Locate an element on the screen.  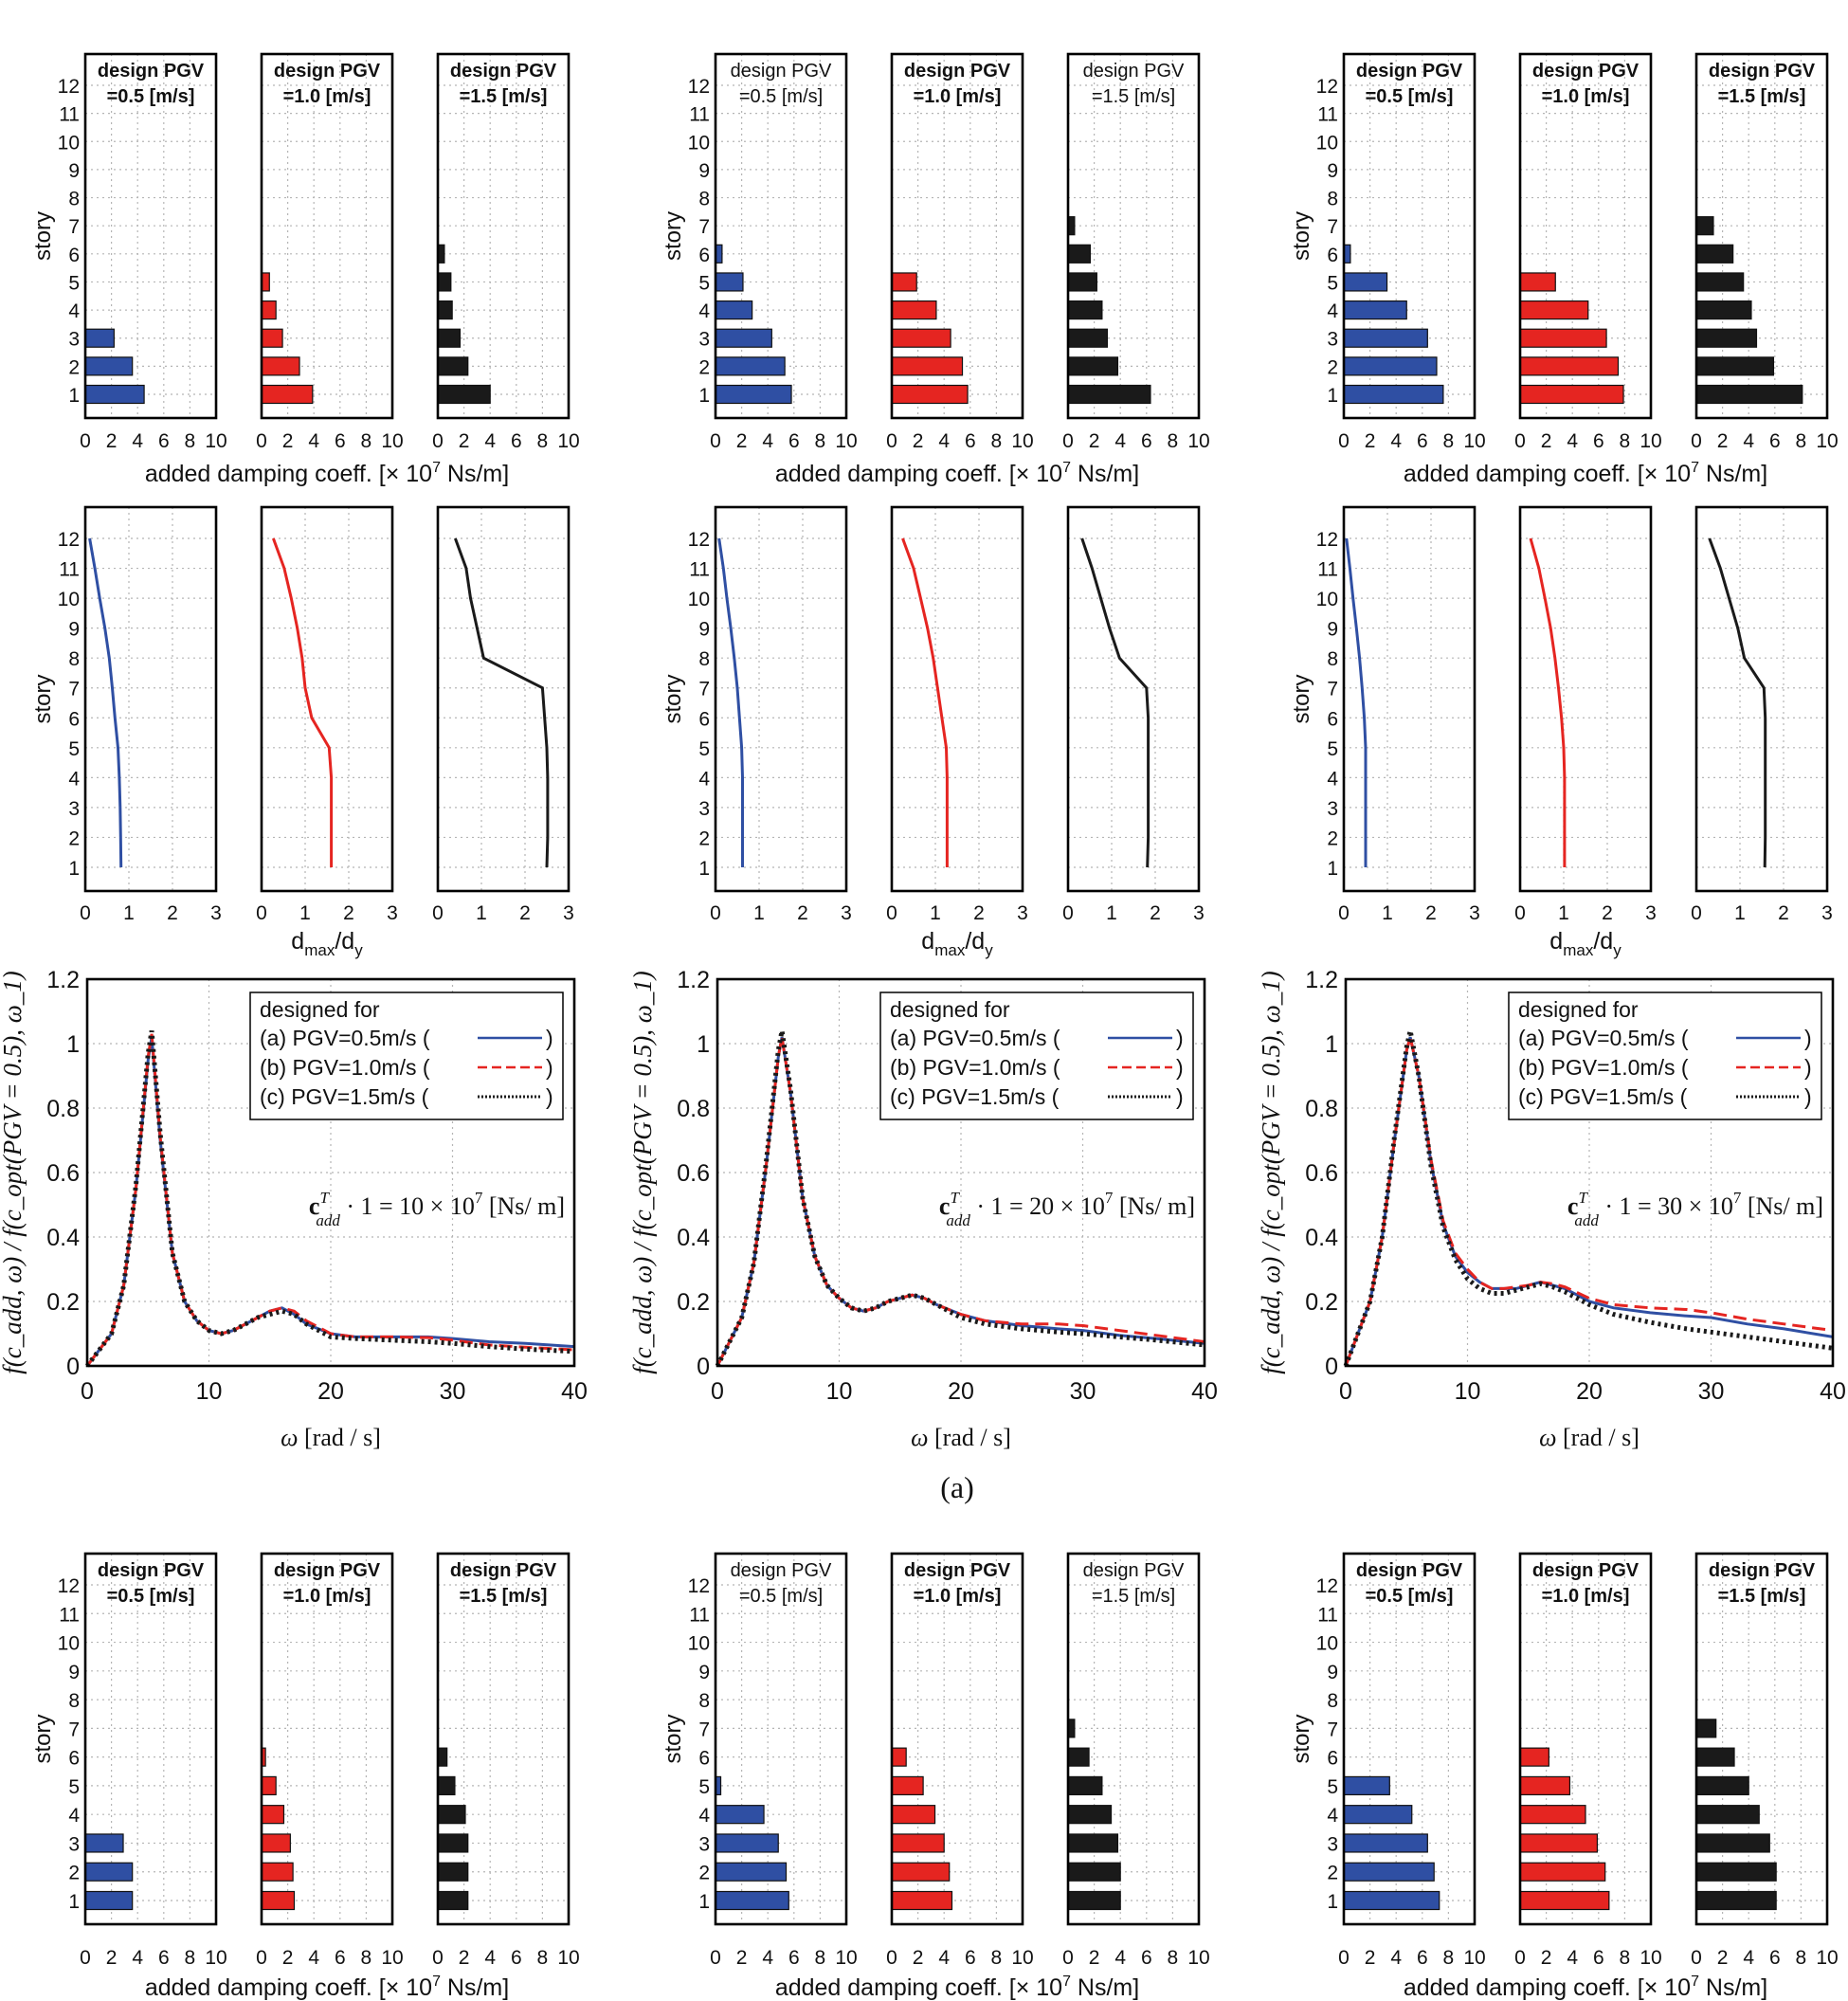
bar-ytick: 12 is located at coordinates (699, 87).